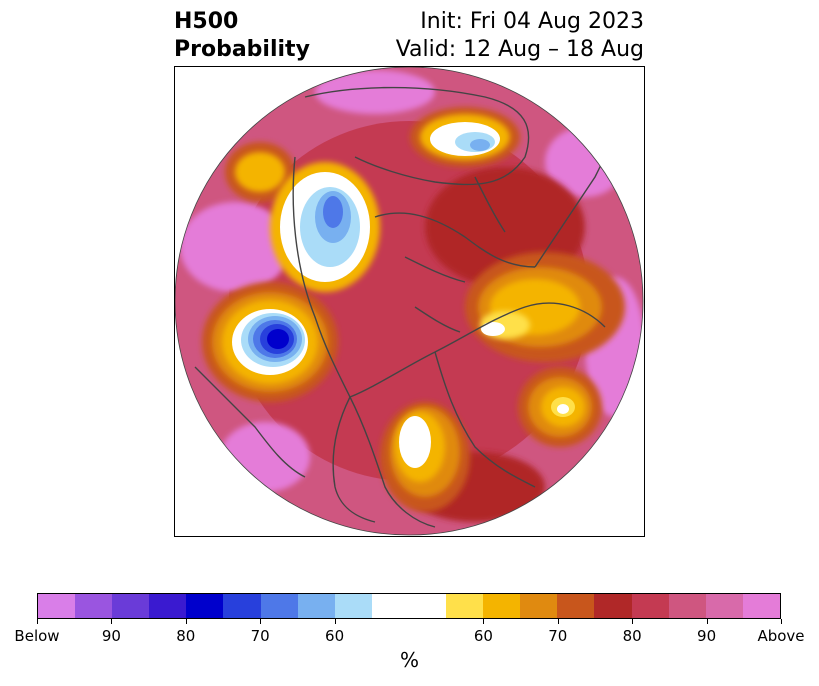 The width and height of the screenshot is (819, 686). I want to click on colorbar-tick-label: Below, so click(37, 636).